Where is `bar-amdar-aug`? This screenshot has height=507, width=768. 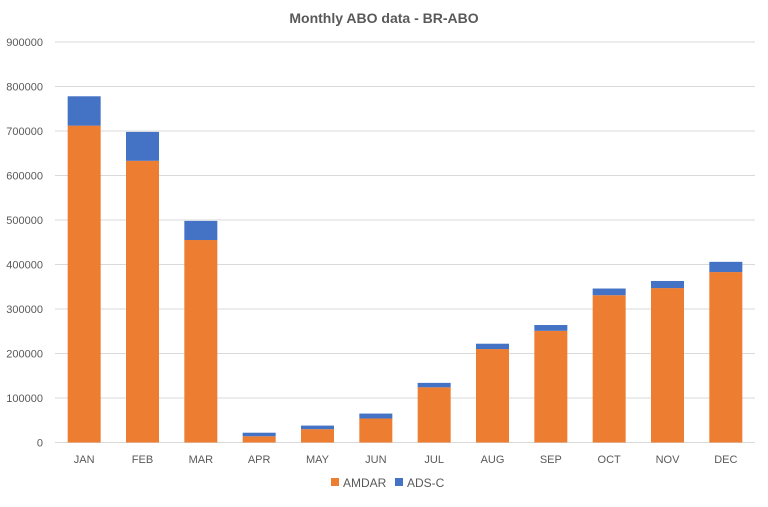
bar-amdar-aug is located at coordinates (492, 396).